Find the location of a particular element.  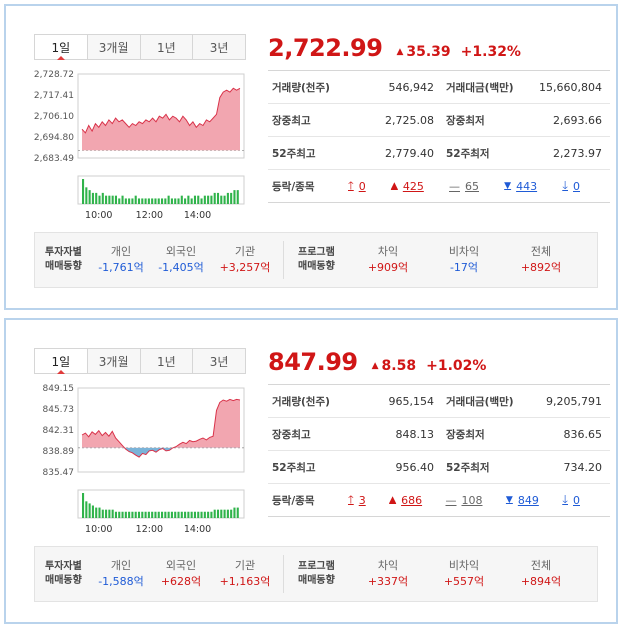

program-header-line2: 매매동향 is located at coordinates (316, 266).